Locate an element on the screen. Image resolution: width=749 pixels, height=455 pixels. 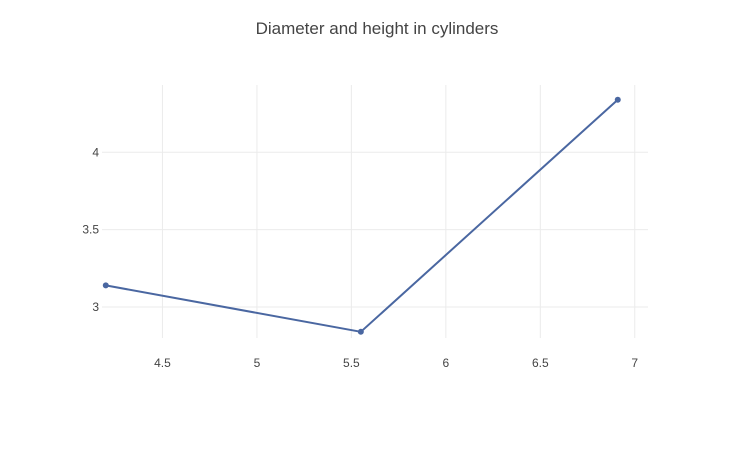
x-tick-label: 6.5 is located at coordinates (540, 363).